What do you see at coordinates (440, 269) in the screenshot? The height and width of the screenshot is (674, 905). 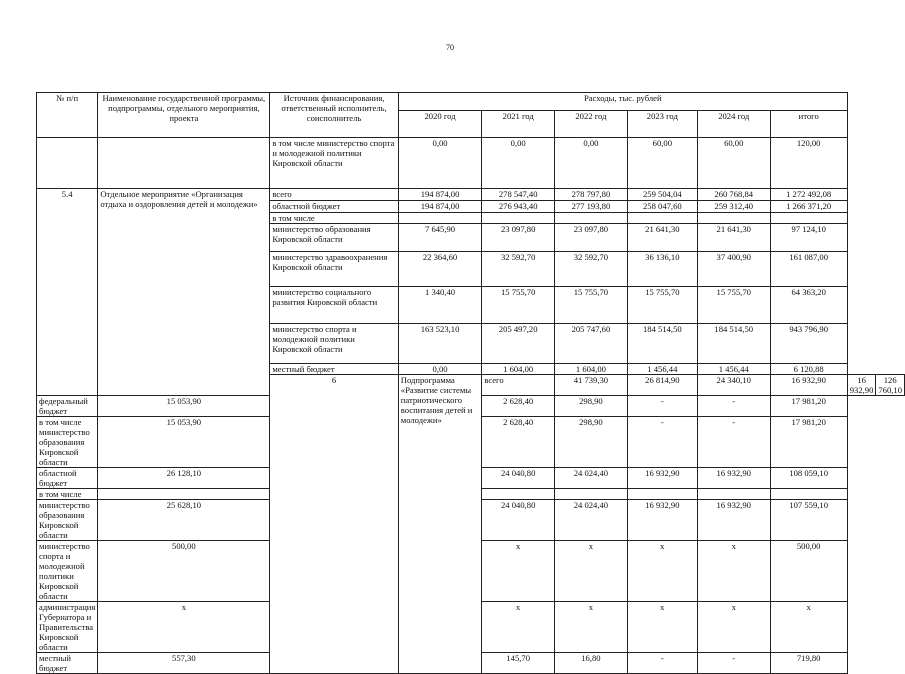 I see `value-cell: 22 364,60` at bounding box center [440, 269].